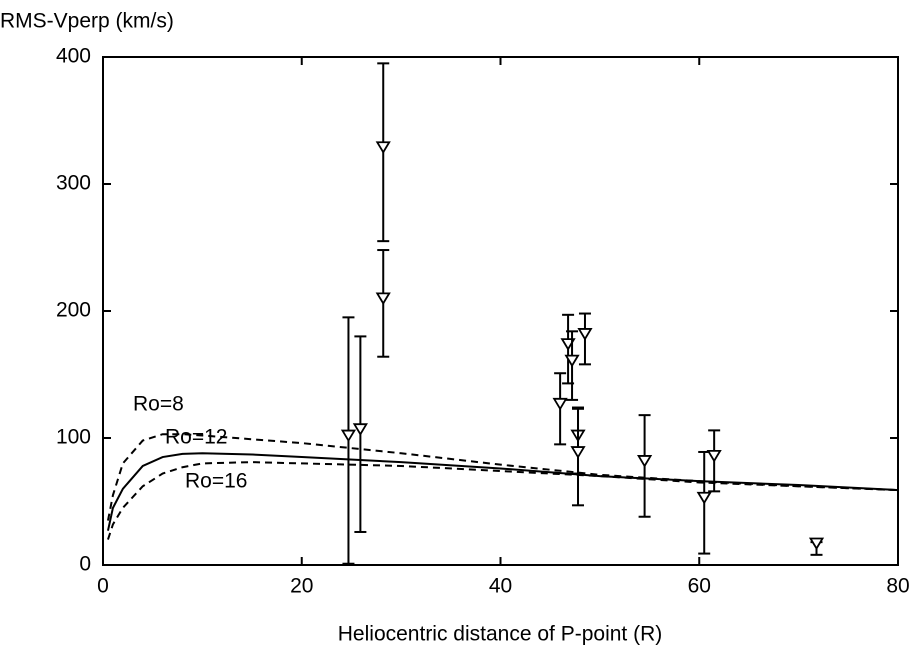  What do you see at coordinates (500, 586) in the screenshot?
I see `x-tick-label: 40` at bounding box center [500, 586].